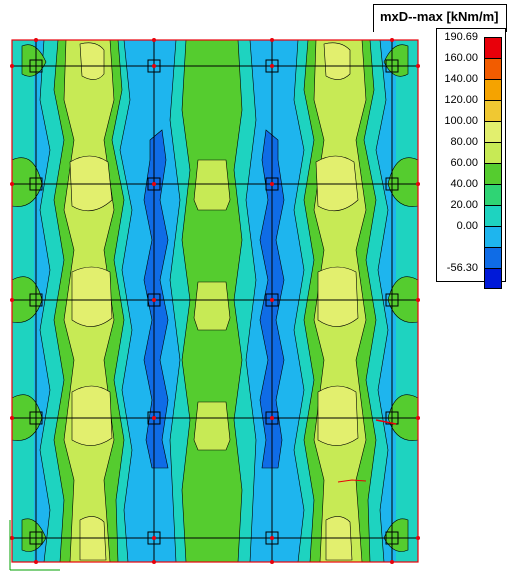 This screenshot has width=509, height=579. What do you see at coordinates (352, 481) in the screenshot?
I see `annotation-mark` at bounding box center [352, 481].